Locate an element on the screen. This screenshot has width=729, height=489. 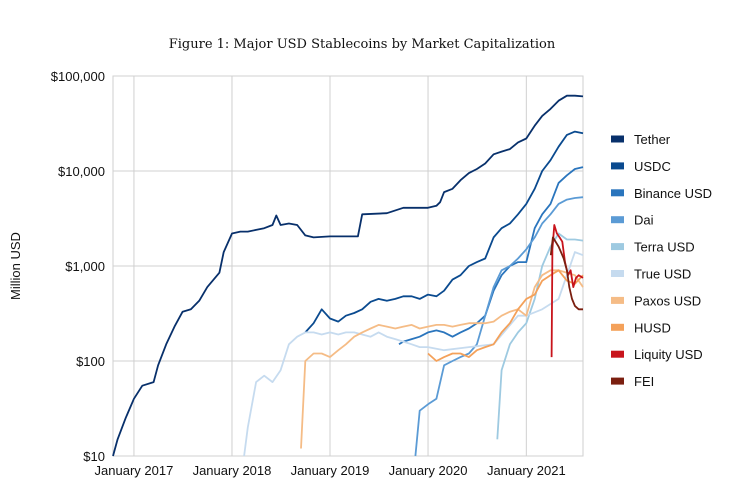
x-tick-label: January 2021 is located at coordinates (526, 470).